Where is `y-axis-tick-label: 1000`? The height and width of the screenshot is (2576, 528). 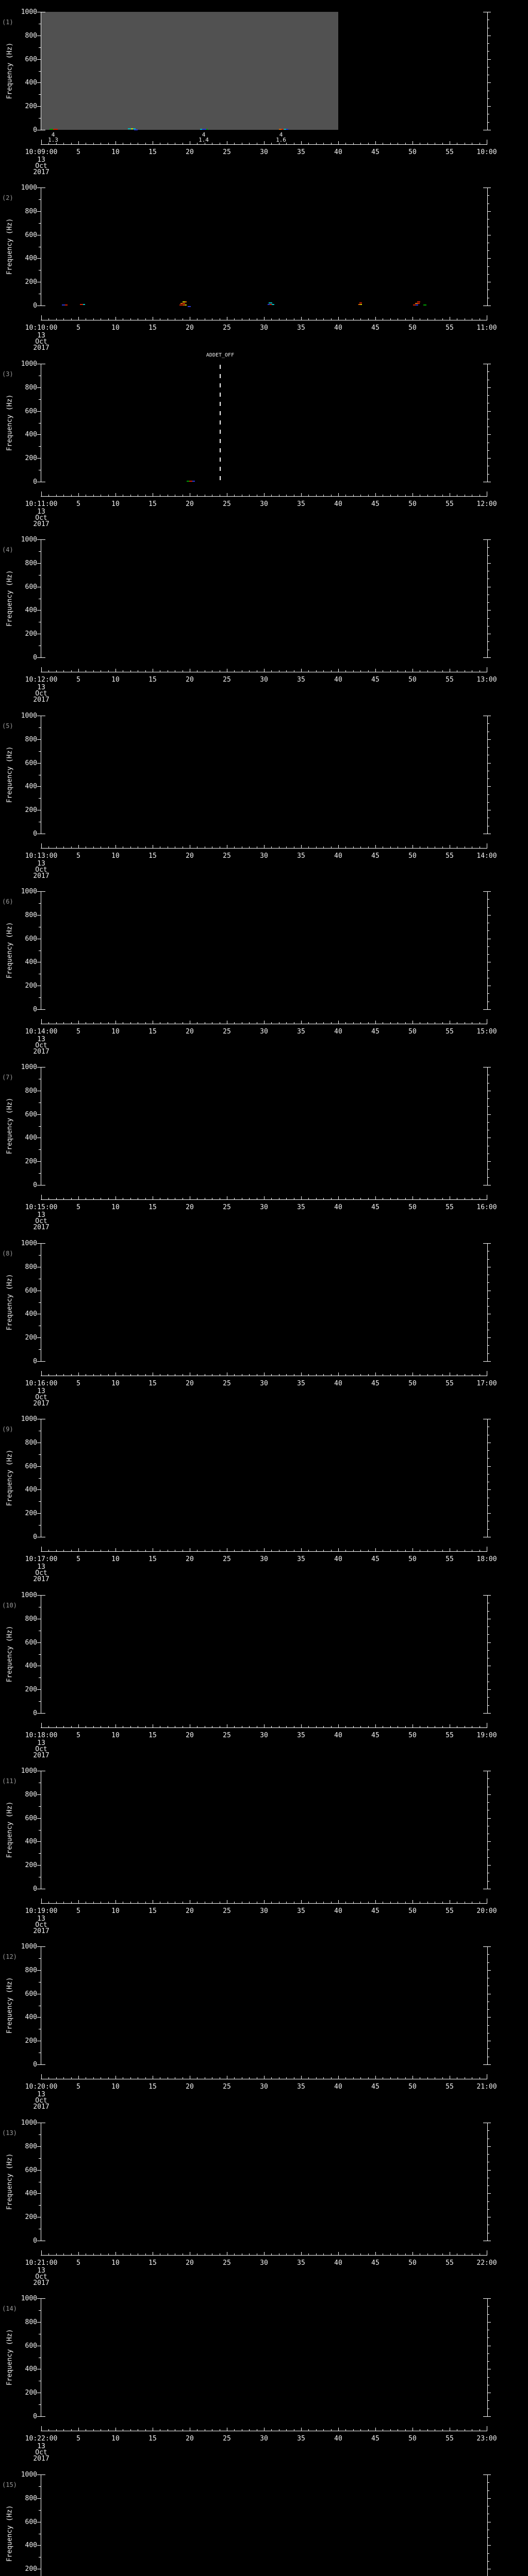
y-axis-tick-label: 1000 is located at coordinates (29, 2123).